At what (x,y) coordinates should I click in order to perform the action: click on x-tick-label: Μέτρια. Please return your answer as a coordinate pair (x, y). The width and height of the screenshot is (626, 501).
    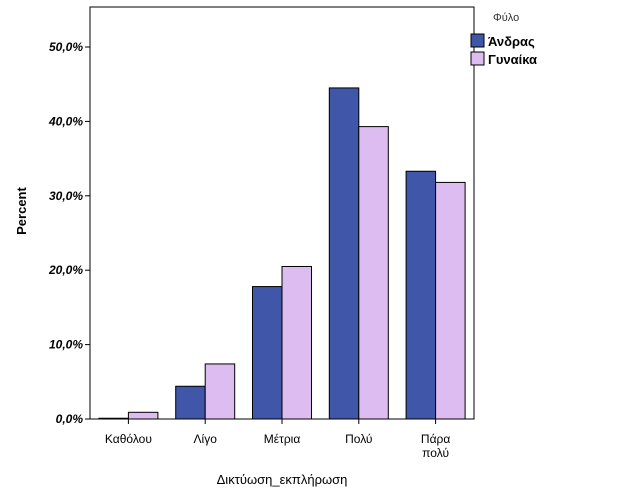
    Looking at the image, I should click on (282, 439).